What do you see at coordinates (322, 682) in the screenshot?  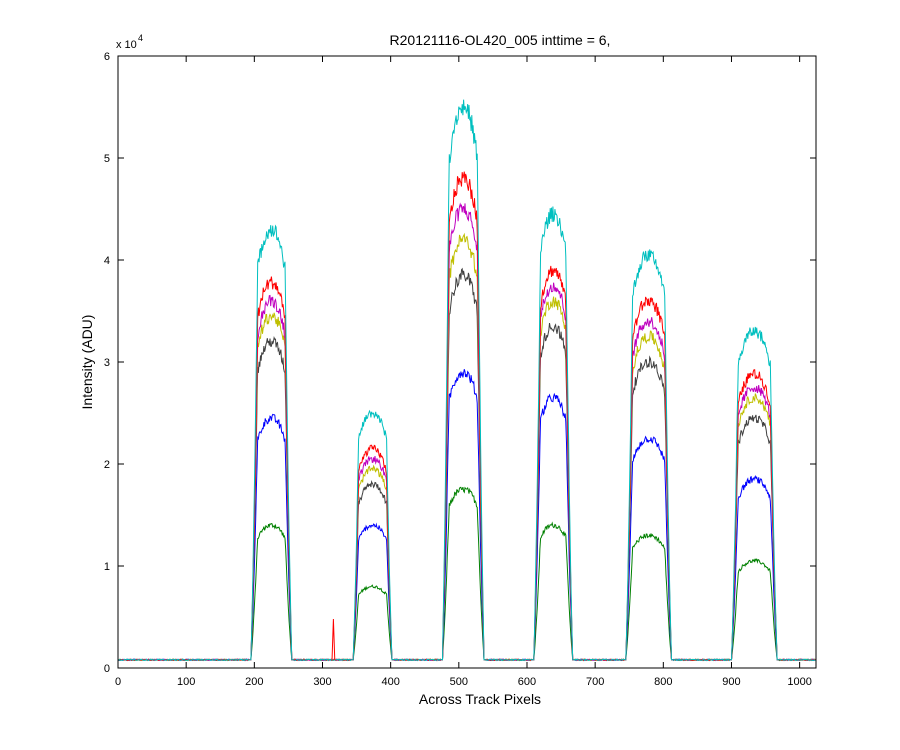 I see `x-tick-label: 300` at bounding box center [322, 682].